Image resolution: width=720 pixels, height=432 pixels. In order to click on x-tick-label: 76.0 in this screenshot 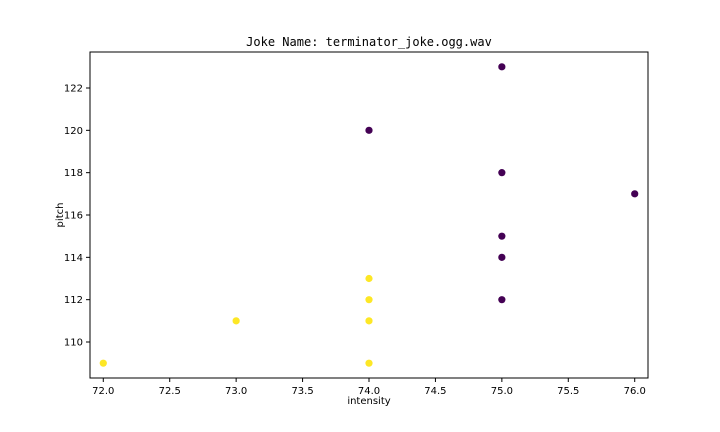, I will do `click(635, 391)`.